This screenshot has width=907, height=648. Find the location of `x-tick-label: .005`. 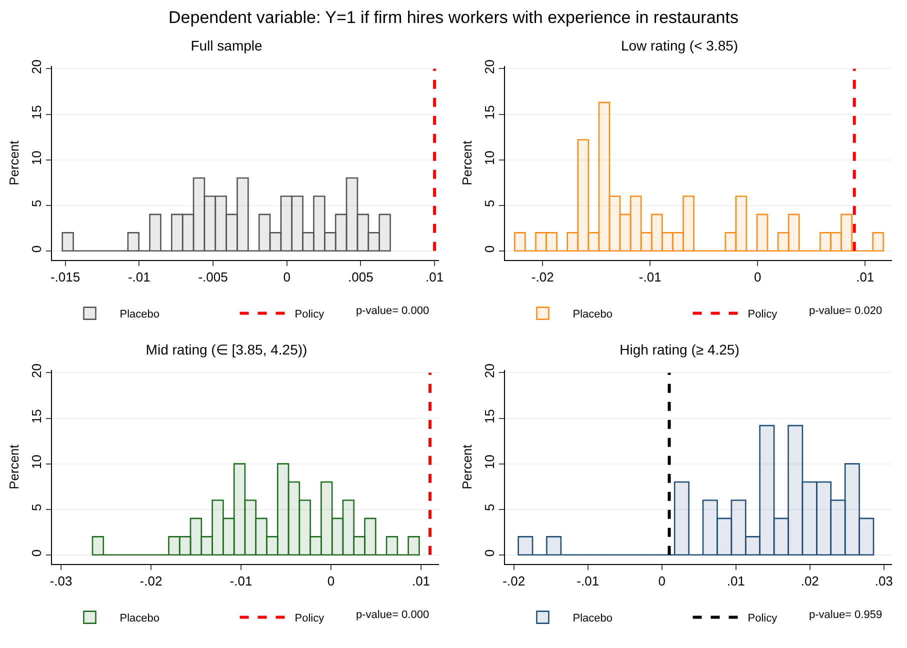

x-tick-label: .005 is located at coordinates (361, 277).